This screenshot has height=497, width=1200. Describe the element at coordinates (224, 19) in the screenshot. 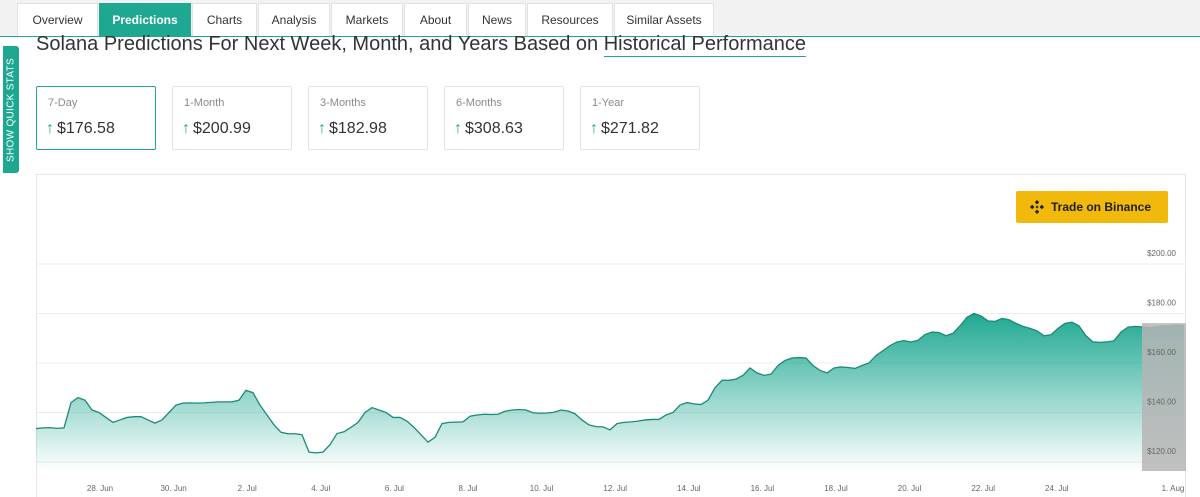

I see `tab-charts: Charts` at that location.